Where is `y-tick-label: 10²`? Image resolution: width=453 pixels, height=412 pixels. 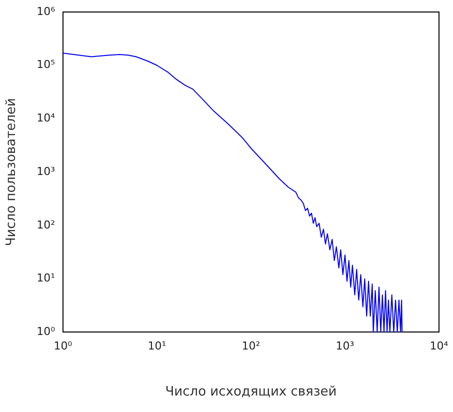 y-tick-label: 10² is located at coordinates (46, 225).